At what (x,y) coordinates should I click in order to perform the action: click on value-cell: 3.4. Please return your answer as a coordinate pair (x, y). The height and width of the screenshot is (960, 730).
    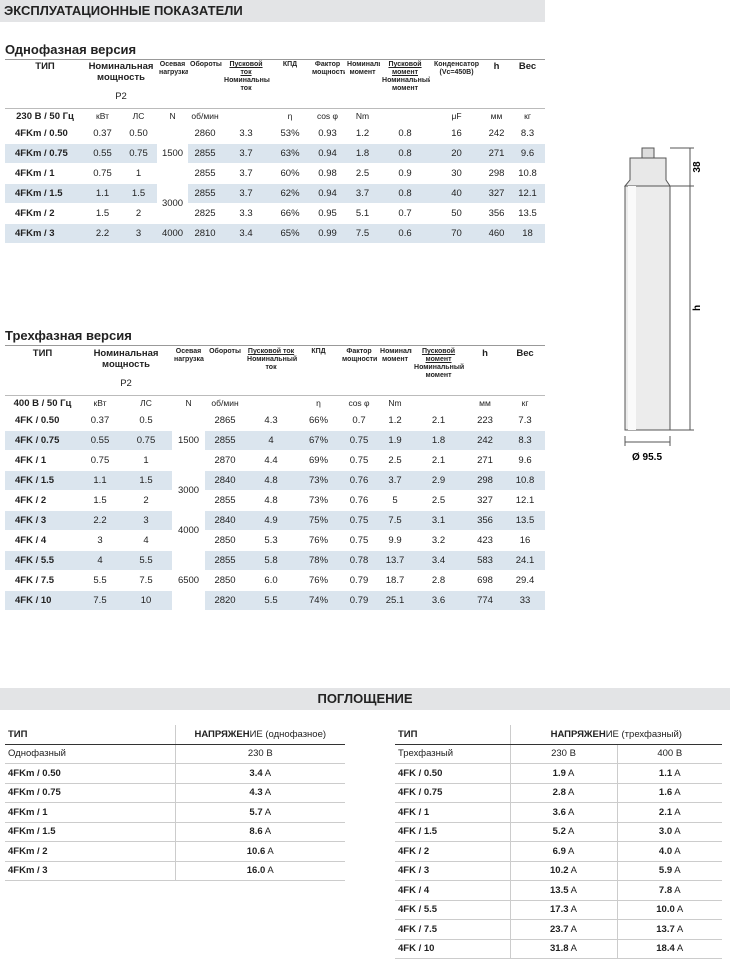
    Looking at the image, I should click on (439, 560).